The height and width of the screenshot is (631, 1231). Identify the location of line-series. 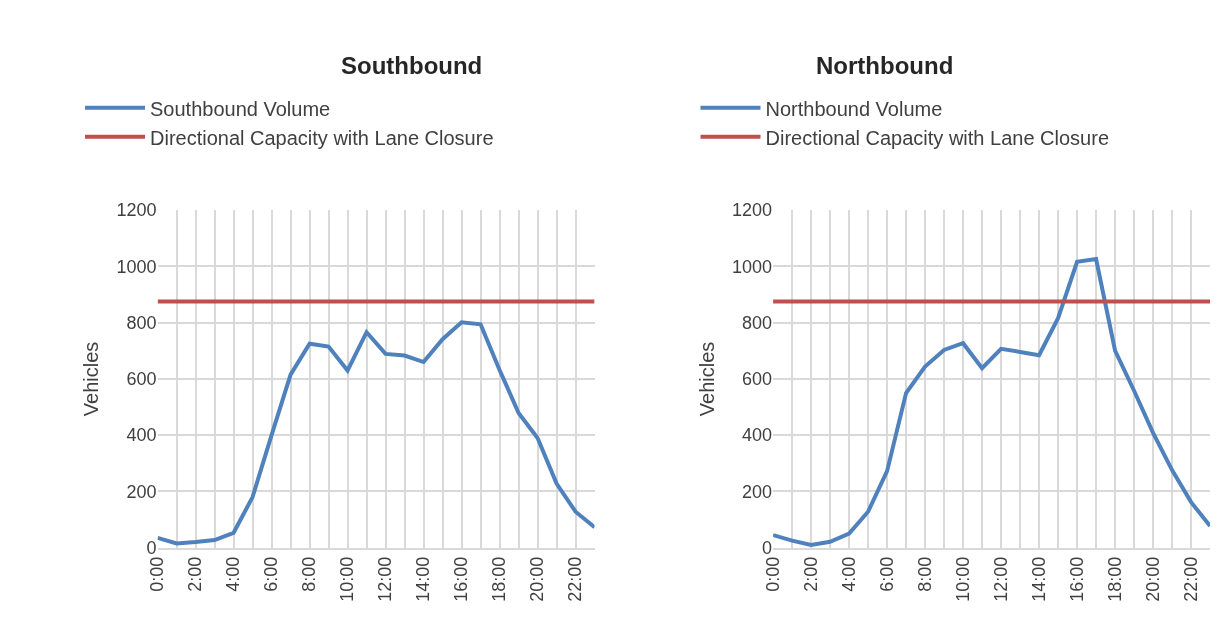
(376, 433).